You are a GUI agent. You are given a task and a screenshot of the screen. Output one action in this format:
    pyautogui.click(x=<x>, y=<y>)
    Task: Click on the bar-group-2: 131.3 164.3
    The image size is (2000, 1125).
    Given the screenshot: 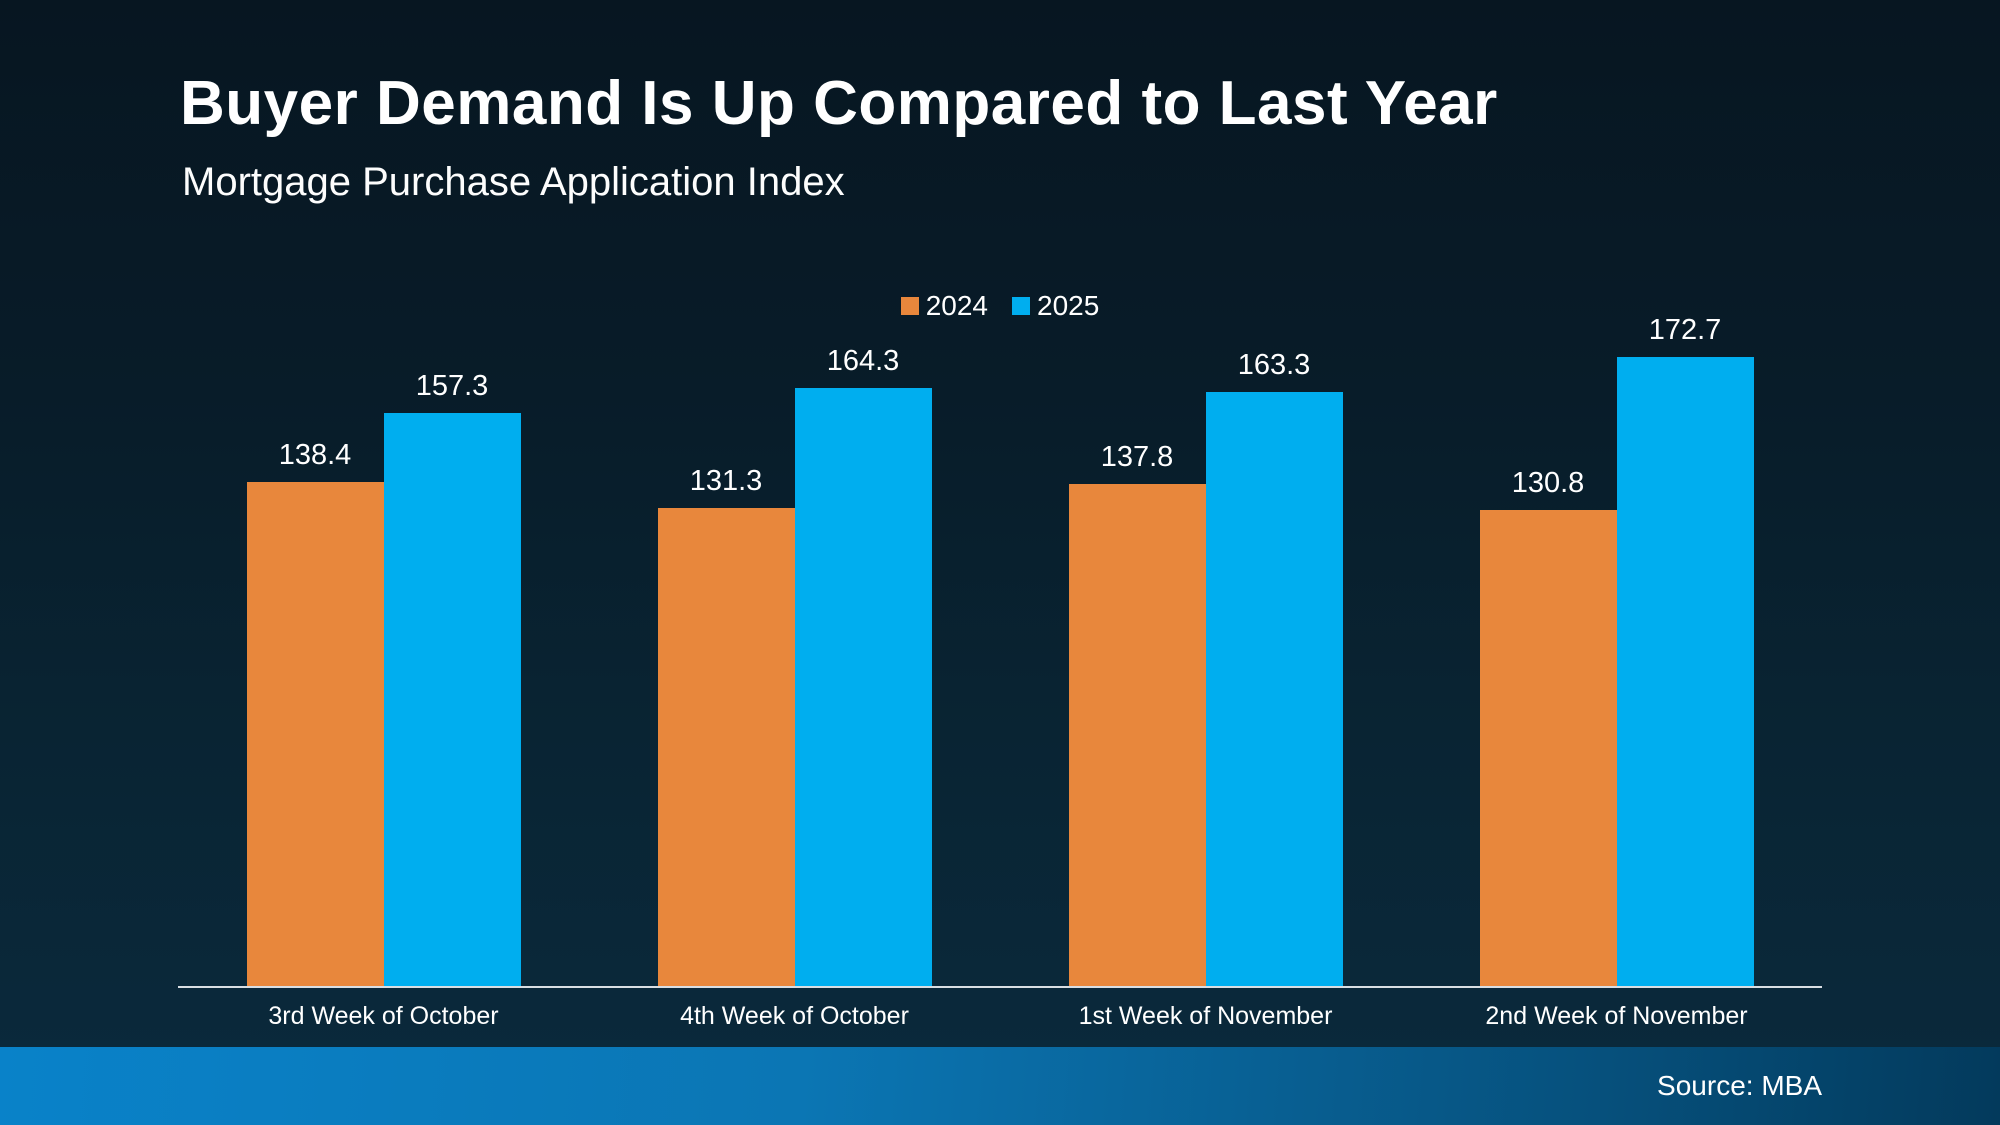 What is the action you would take?
    pyautogui.click(x=794, y=665)
    